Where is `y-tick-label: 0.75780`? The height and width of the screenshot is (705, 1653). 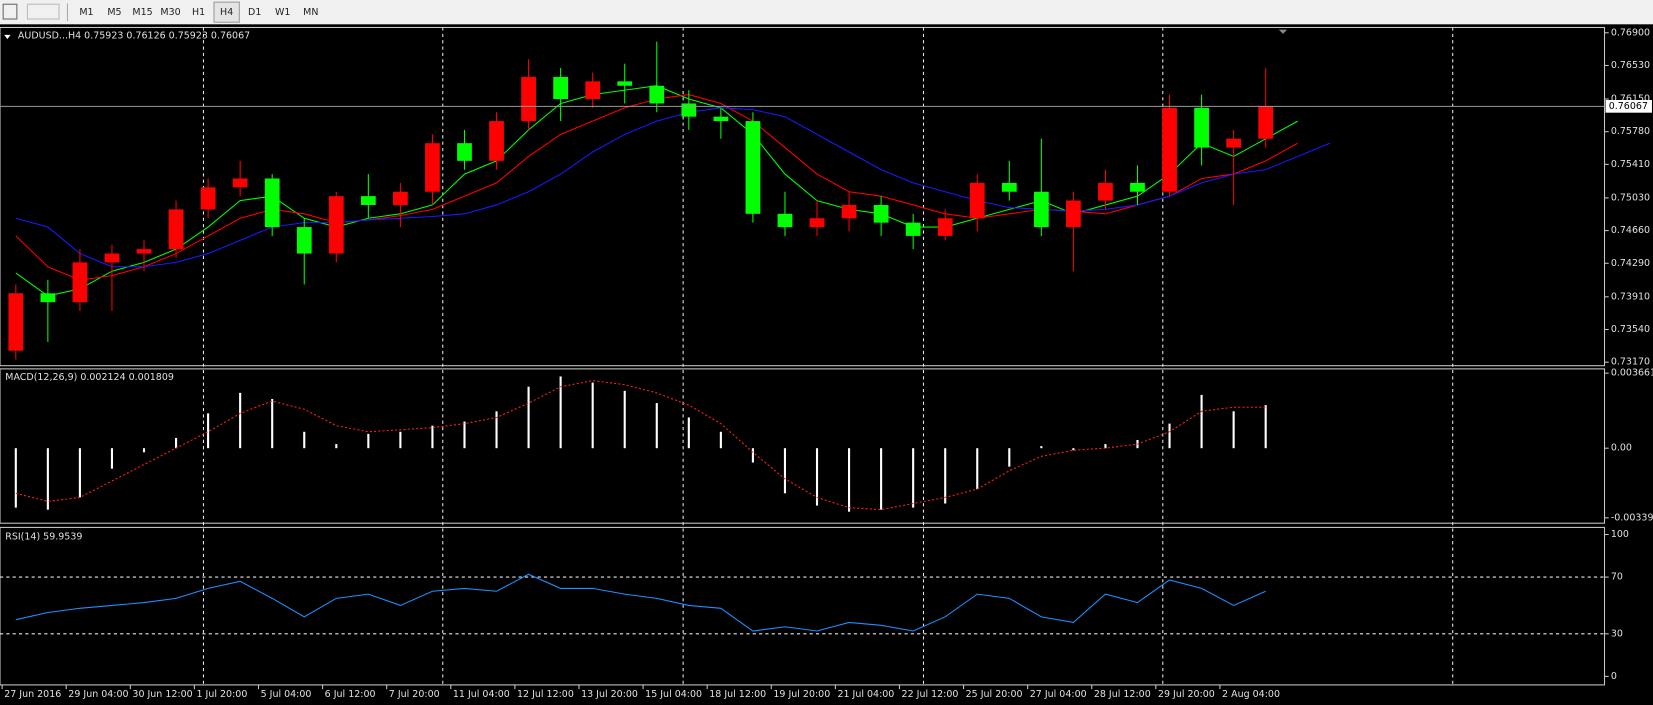 y-tick-label: 0.75780 is located at coordinates (1630, 131).